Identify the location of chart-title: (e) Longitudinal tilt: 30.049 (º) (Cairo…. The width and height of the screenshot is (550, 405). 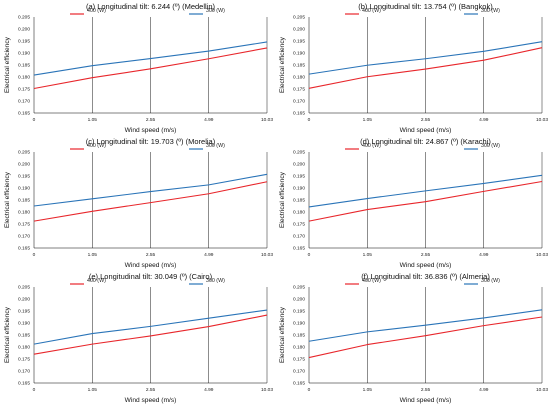
(151, 276).